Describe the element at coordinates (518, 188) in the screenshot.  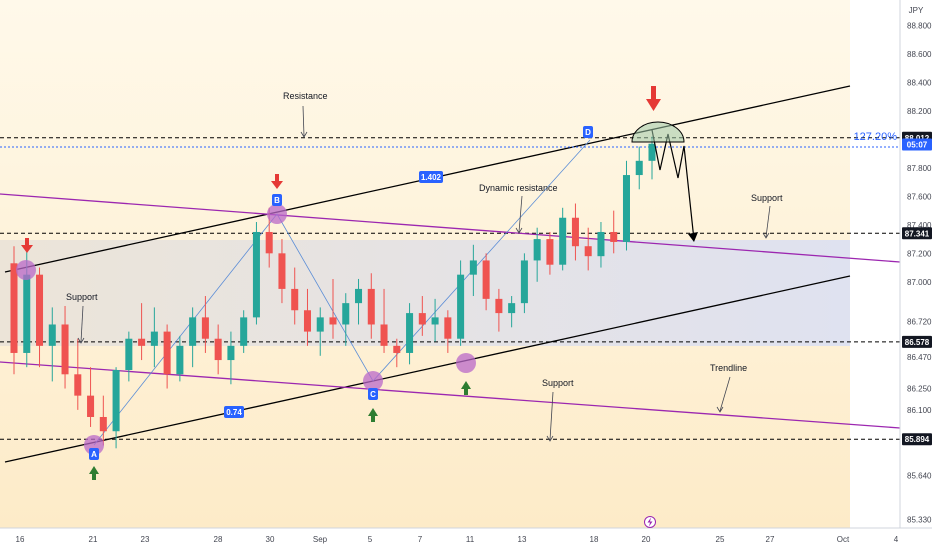
I see `dynamic-resistance-label: Dynamic resistance` at that location.